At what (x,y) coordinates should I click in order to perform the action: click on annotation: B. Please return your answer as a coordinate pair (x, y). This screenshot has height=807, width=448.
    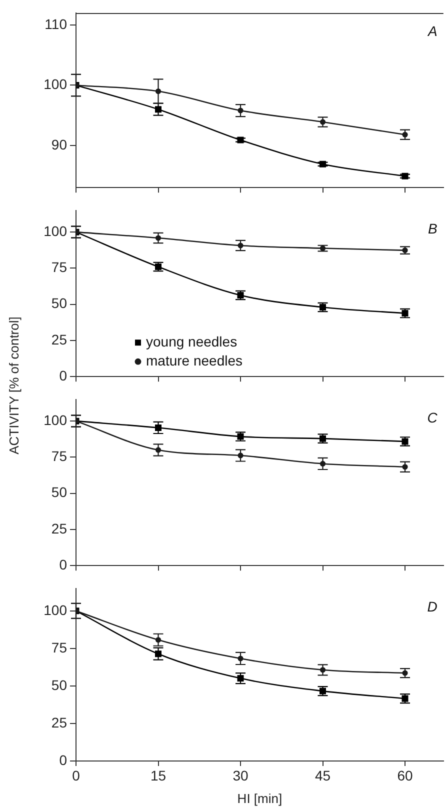
    Looking at the image, I should click on (433, 228).